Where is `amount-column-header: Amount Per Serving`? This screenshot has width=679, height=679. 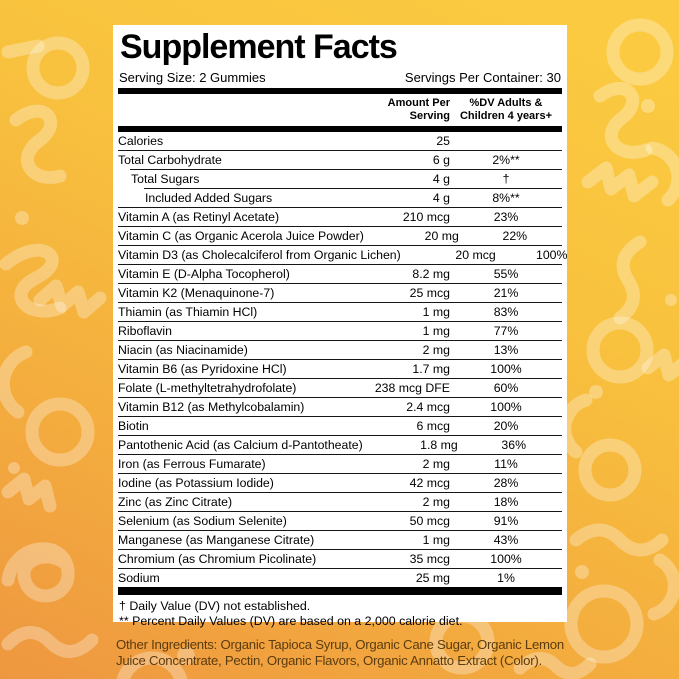
amount-column-header: Amount Per Serving is located at coordinates (418, 109).